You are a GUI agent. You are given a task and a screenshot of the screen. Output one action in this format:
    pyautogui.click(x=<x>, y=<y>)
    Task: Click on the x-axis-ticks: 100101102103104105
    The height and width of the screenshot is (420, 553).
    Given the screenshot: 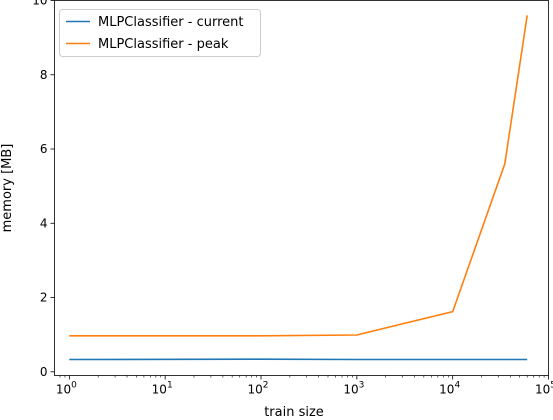 What is the action you would take?
    pyautogui.click(x=304, y=386)
    